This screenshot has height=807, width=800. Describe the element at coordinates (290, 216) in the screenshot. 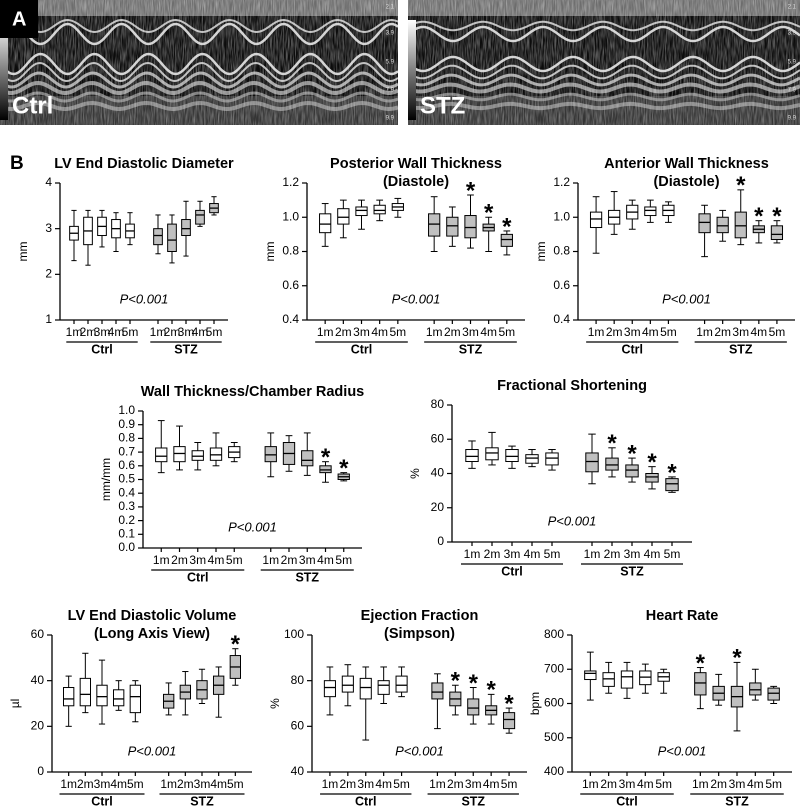

I see `y-tick-label: 1.0` at that location.